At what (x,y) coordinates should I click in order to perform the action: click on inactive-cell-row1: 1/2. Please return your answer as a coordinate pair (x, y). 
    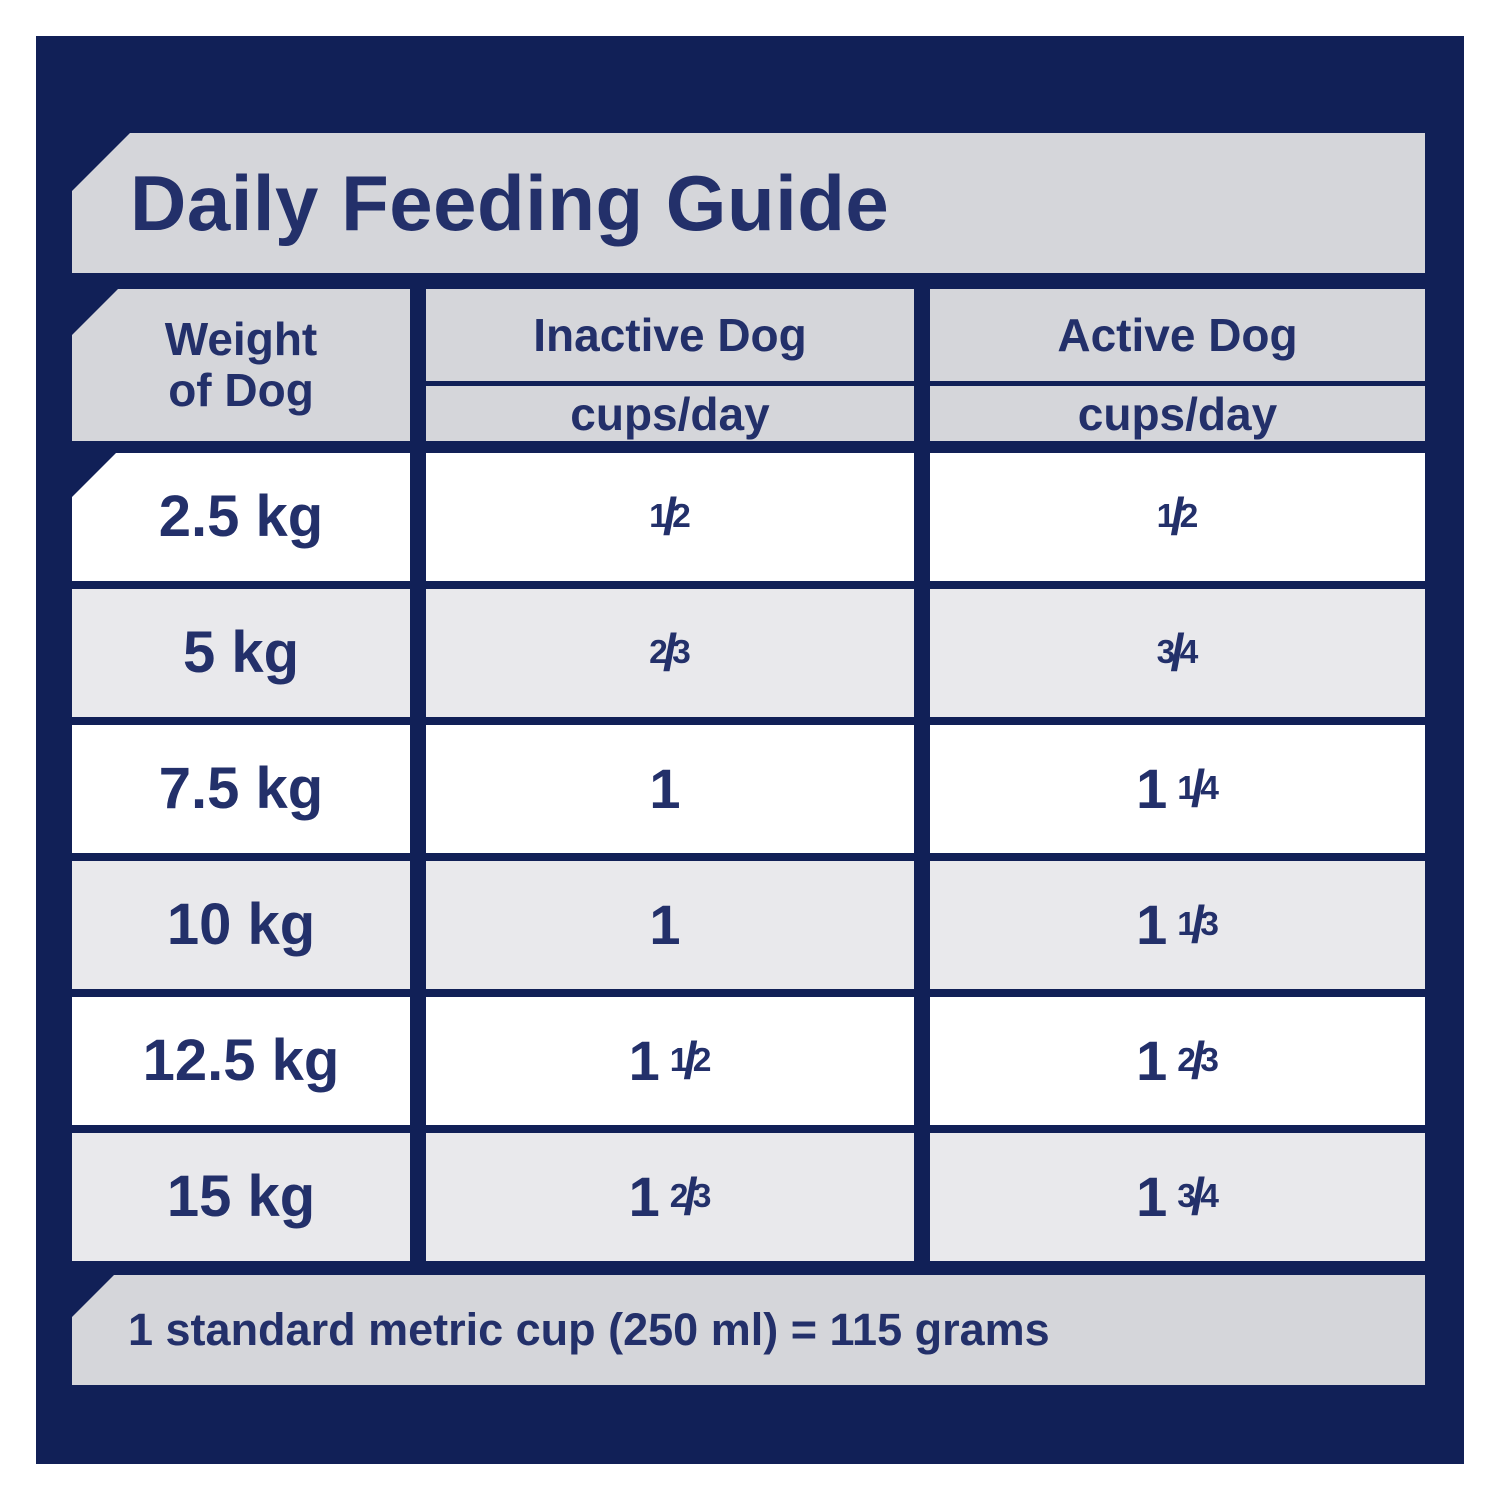
    Looking at the image, I should click on (670, 517).